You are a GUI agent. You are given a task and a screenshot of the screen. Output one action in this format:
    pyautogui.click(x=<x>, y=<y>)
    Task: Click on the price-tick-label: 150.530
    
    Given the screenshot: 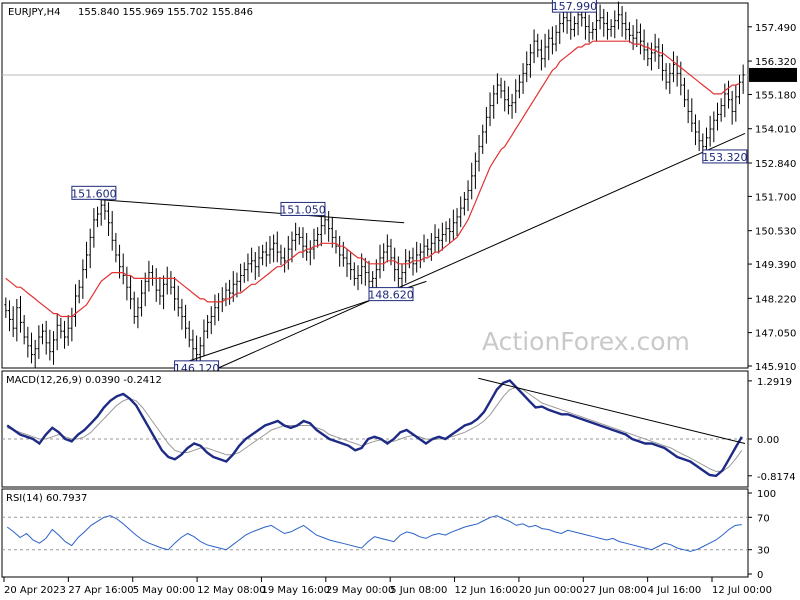 What is the action you would take?
    pyautogui.click(x=775, y=232)
    